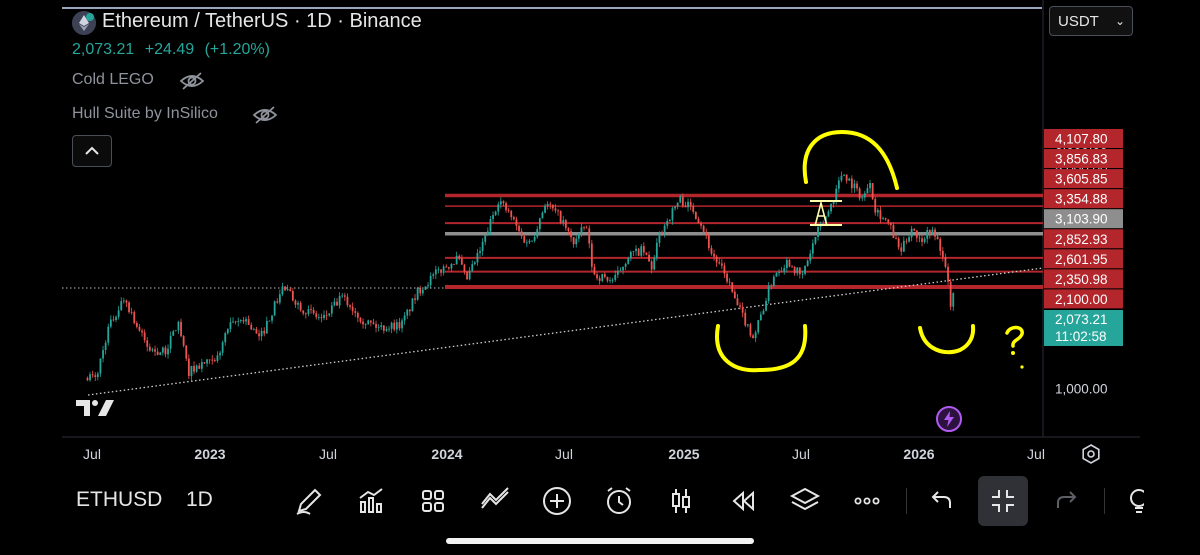 The image size is (1200, 555). Describe the element at coordinates (619, 501) in the screenshot. I see `alert-icon` at that location.